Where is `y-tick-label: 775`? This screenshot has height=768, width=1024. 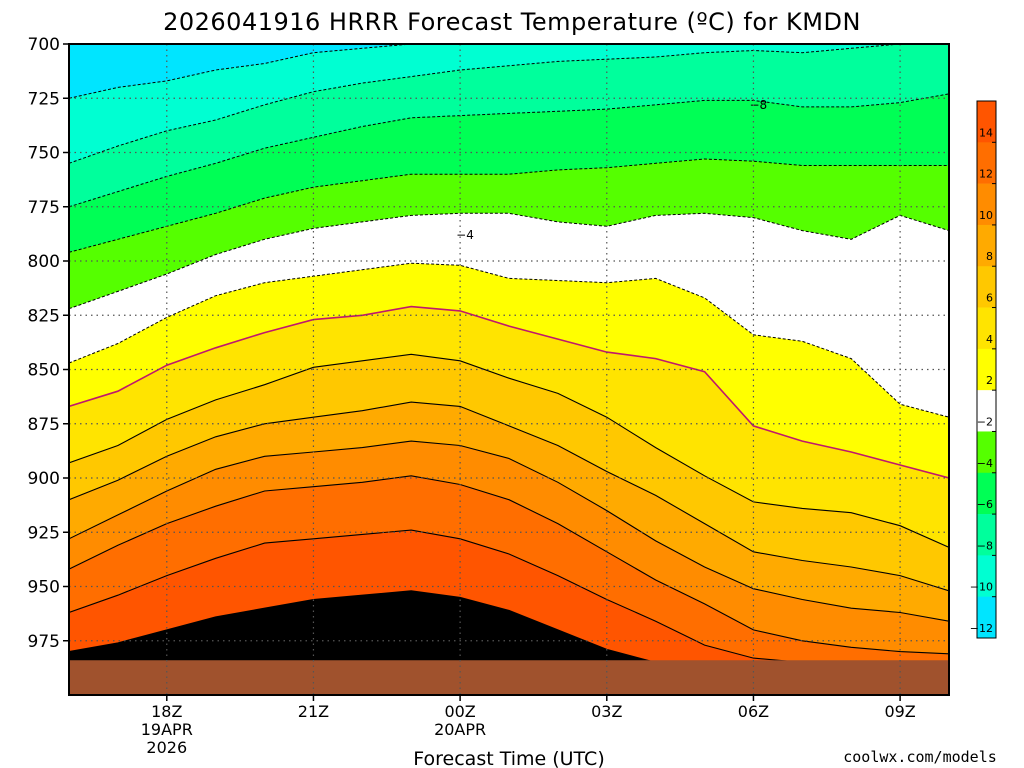 y-tick-label: 775 is located at coordinates (44, 208).